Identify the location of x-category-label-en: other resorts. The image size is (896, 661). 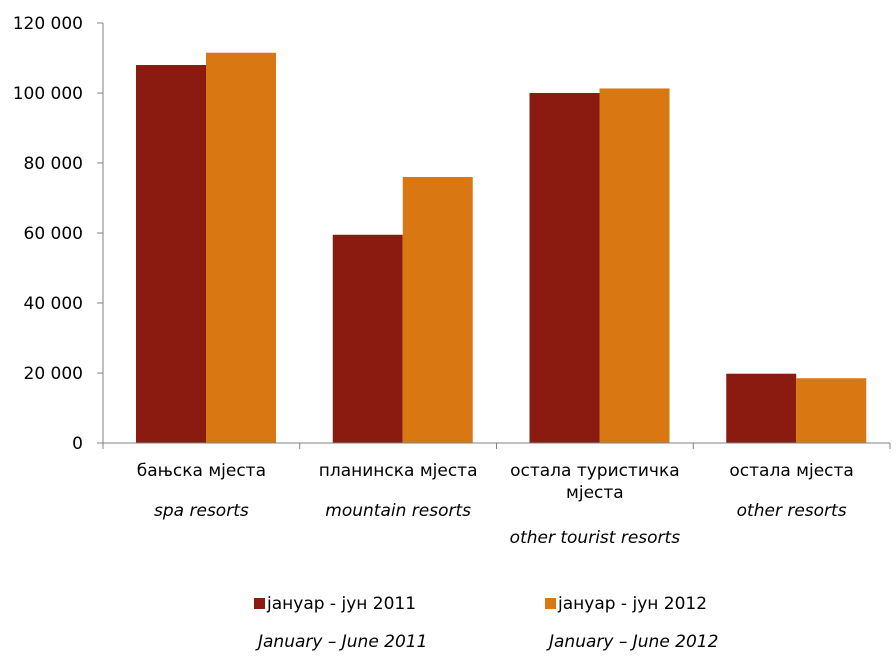
(792, 511).